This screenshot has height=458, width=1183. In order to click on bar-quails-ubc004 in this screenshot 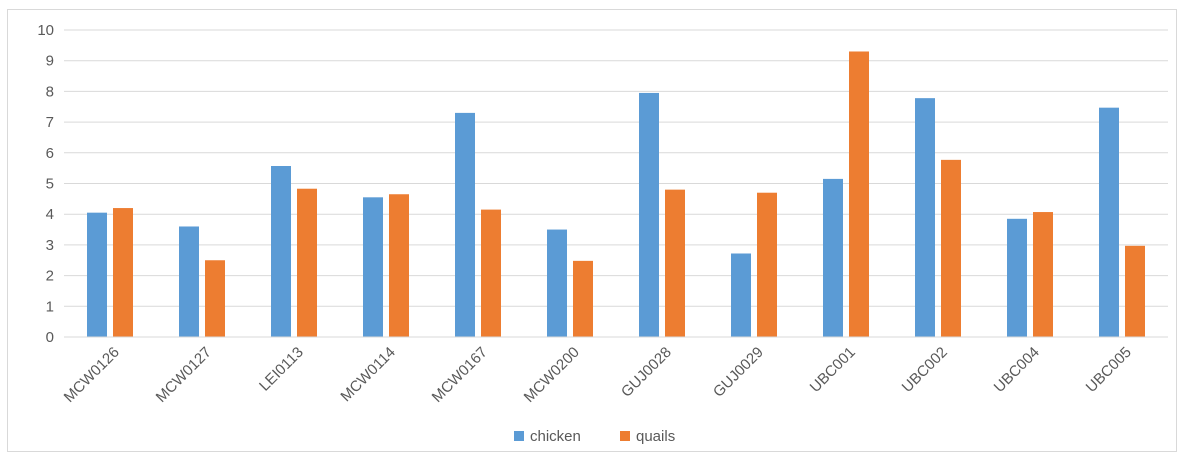, I will do `click(1043, 274)`.